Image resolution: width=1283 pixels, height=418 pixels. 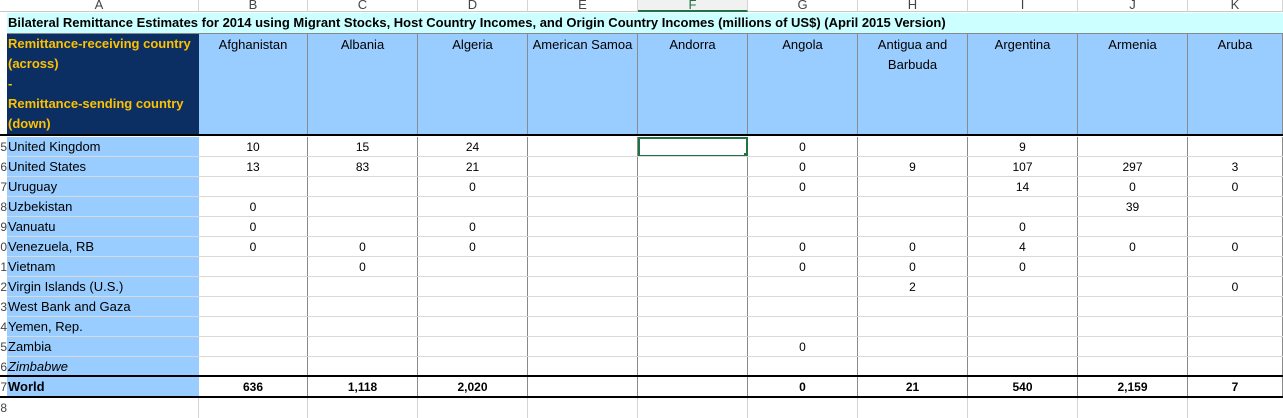 What do you see at coordinates (473, 147) in the screenshot?
I see `data-cell: 24` at bounding box center [473, 147].